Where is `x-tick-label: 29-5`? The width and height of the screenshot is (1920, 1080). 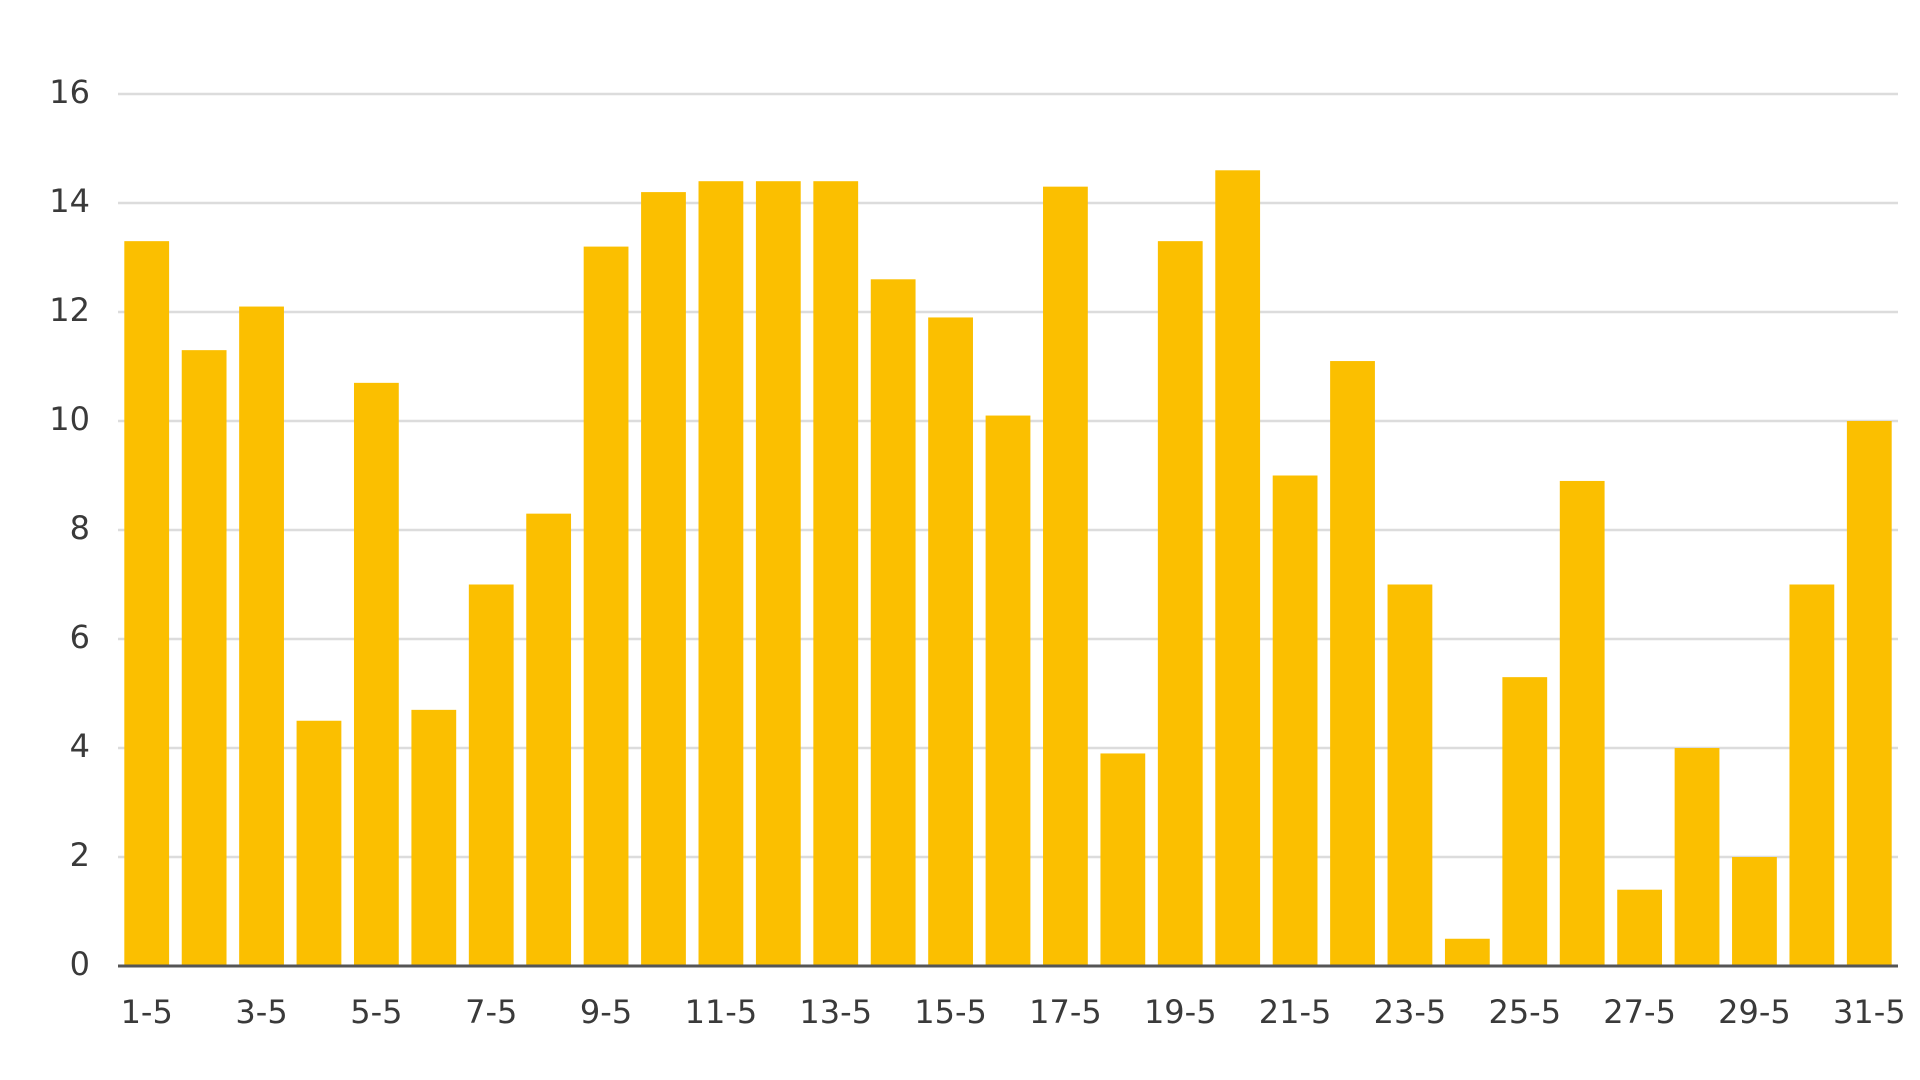 x-tick-label: 29-5 is located at coordinates (1754, 1012).